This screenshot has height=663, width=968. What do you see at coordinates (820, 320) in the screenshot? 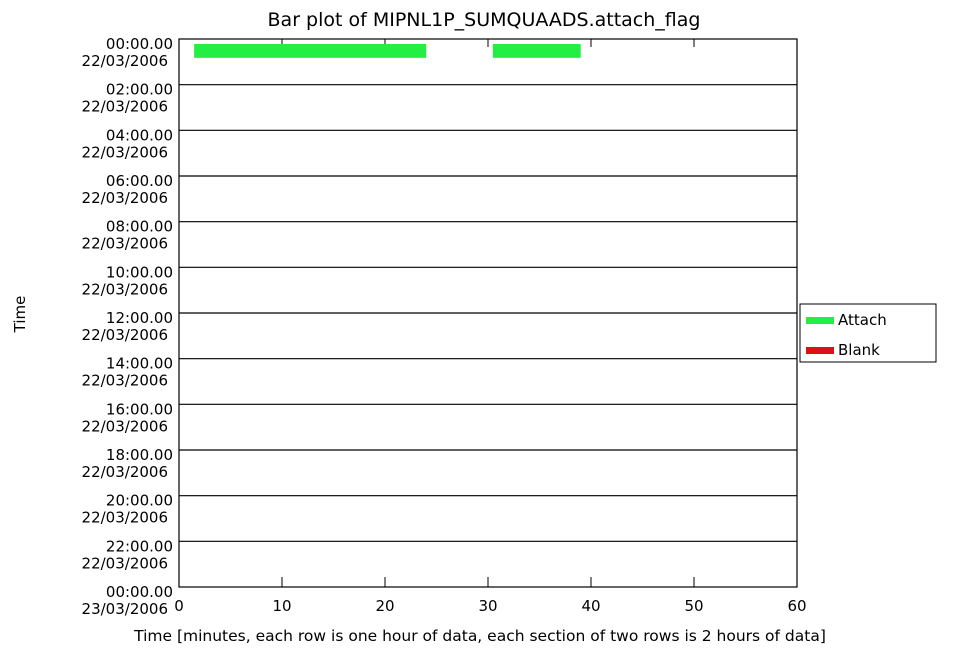
I see `legend-swatch-attach` at bounding box center [820, 320].